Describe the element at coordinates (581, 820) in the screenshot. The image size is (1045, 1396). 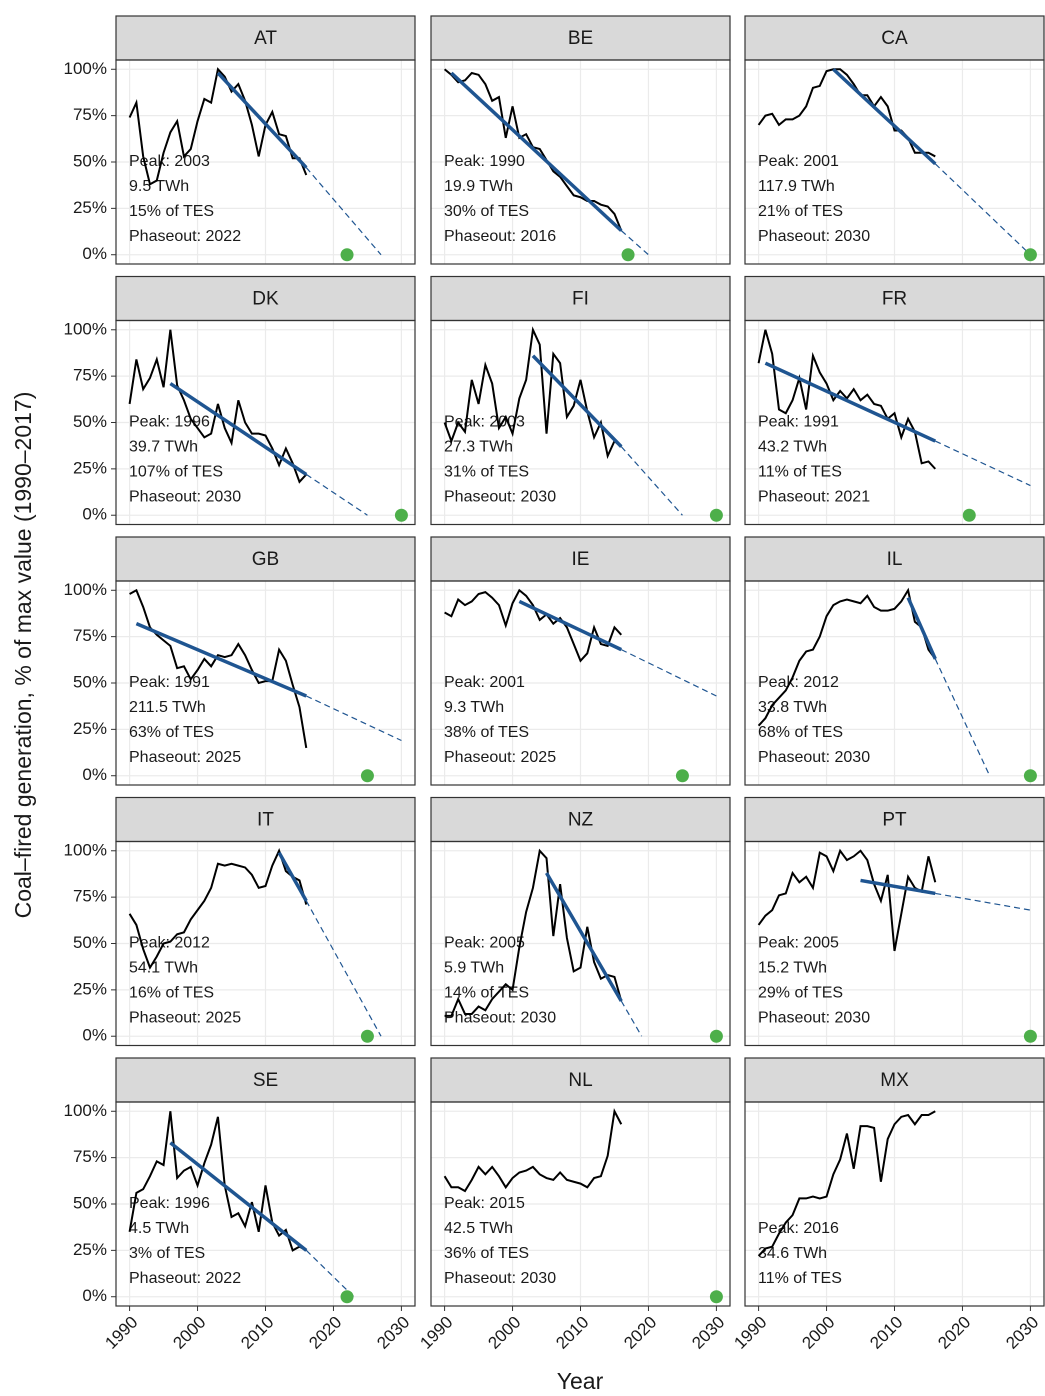
I see `panel-title: NZ` at that location.